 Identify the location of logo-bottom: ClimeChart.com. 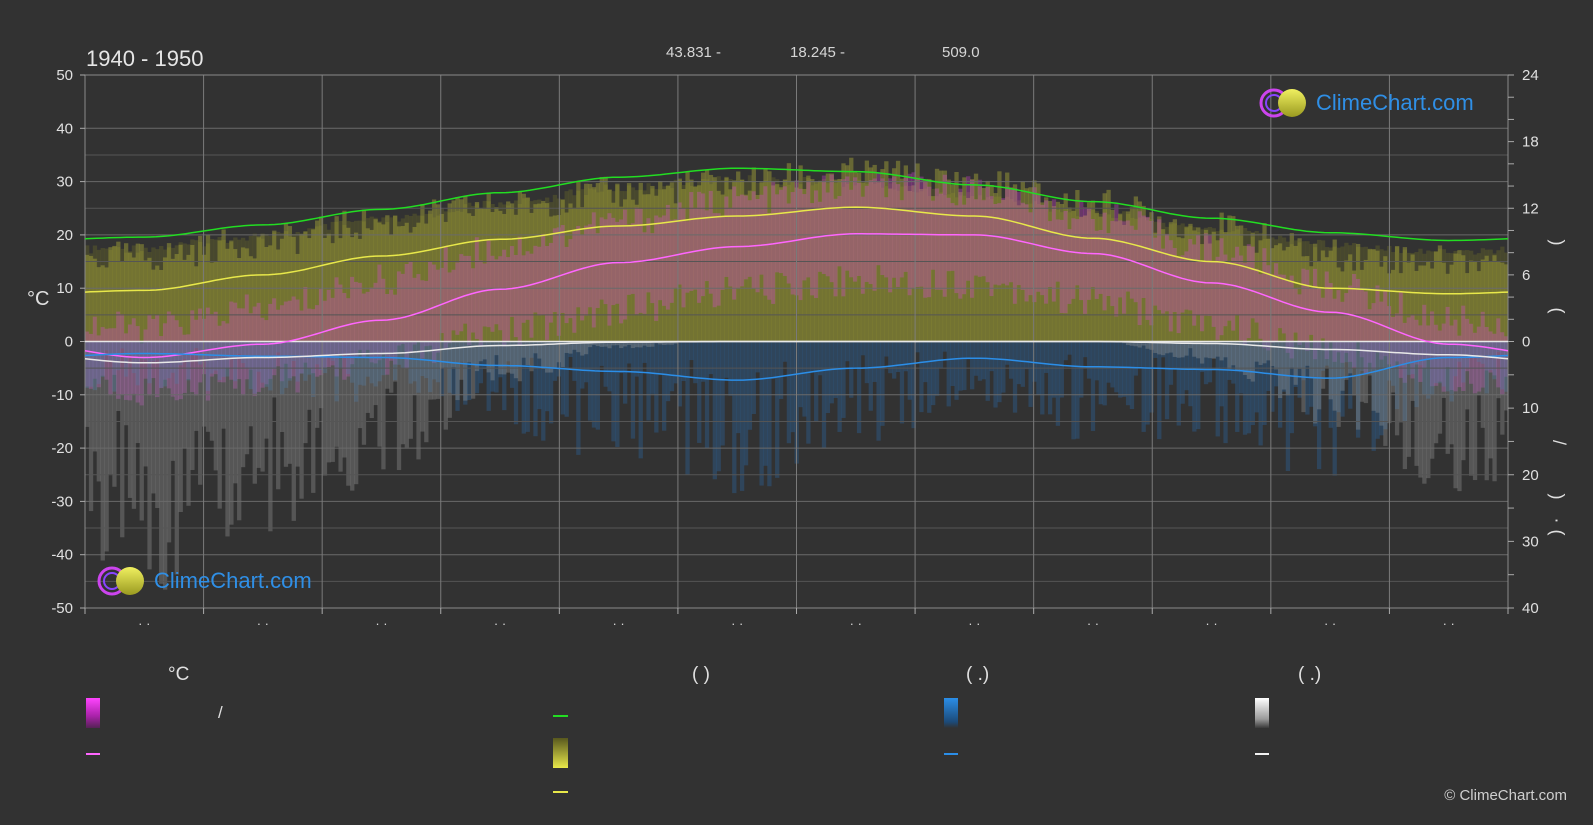
(204, 581).